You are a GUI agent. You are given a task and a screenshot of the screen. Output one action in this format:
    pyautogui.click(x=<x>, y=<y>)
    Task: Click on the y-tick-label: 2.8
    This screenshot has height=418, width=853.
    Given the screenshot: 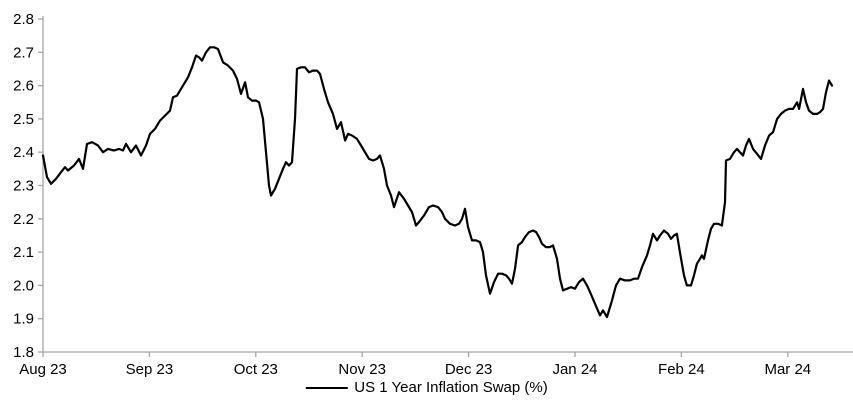 What is the action you would take?
    pyautogui.click(x=23, y=19)
    